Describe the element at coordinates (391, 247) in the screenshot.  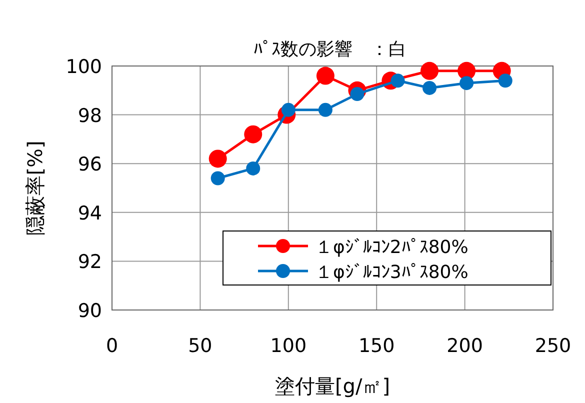
I see `legend-label: １φｼﾞﾙｺﾝ2ﾊﾟｽ80%` at that location.